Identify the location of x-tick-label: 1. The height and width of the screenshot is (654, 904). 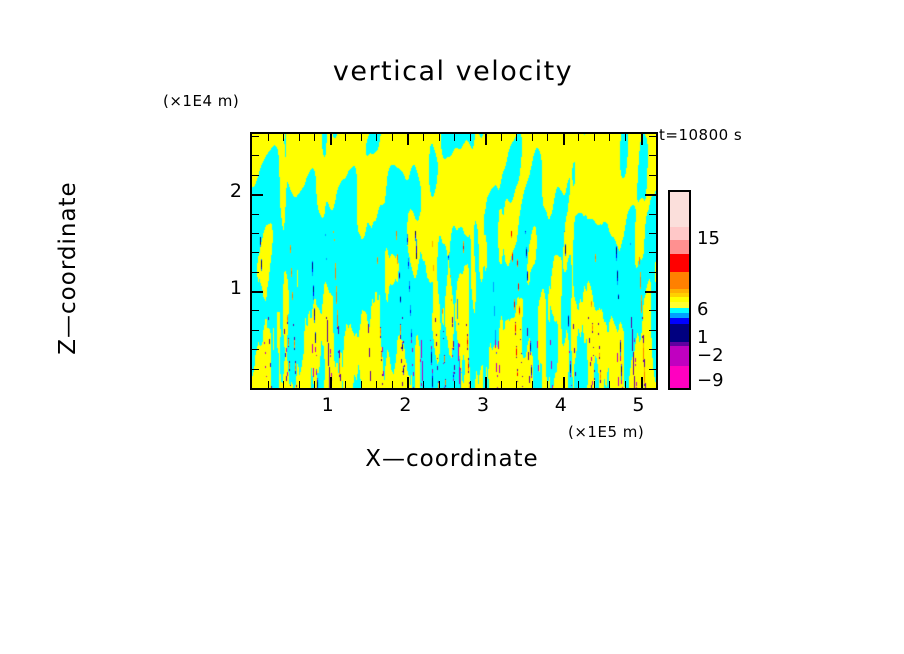
(327, 405).